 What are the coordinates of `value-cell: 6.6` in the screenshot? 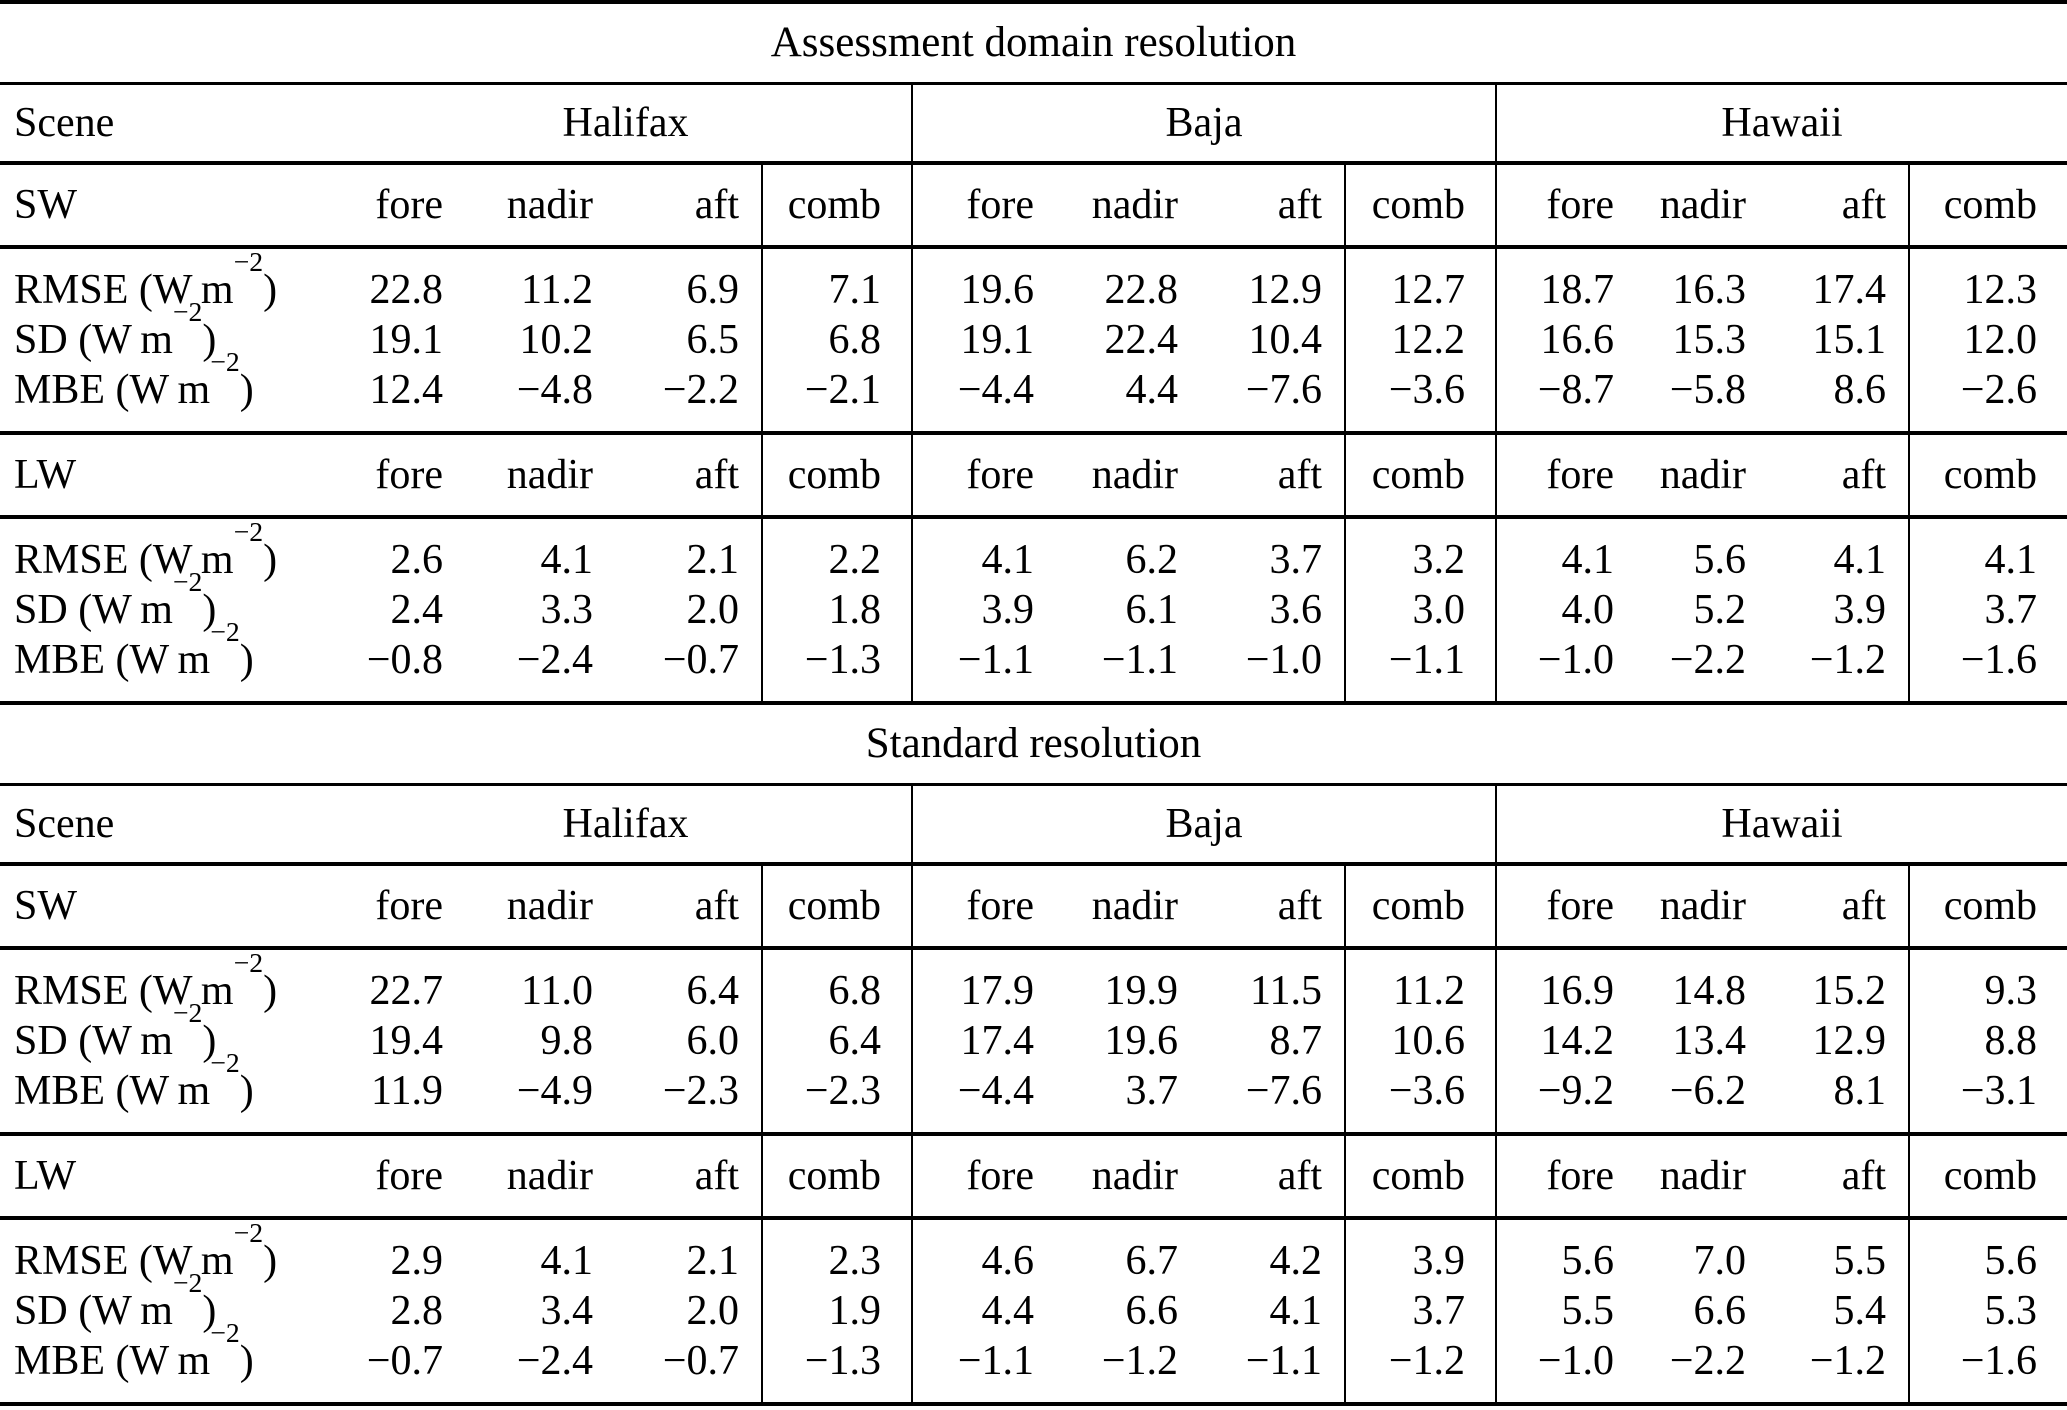 It's located at (1720, 1311).